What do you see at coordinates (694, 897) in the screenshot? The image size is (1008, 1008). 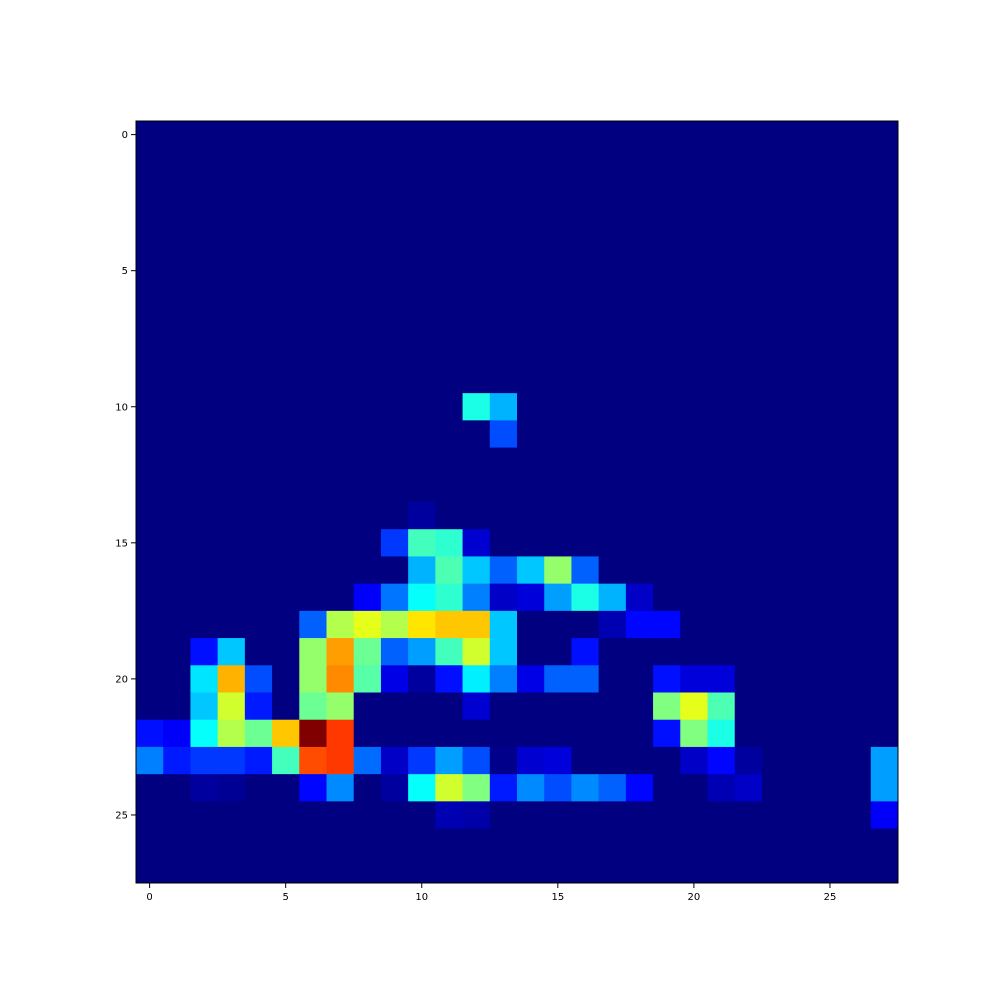 I see `x-tick-label: 20` at bounding box center [694, 897].